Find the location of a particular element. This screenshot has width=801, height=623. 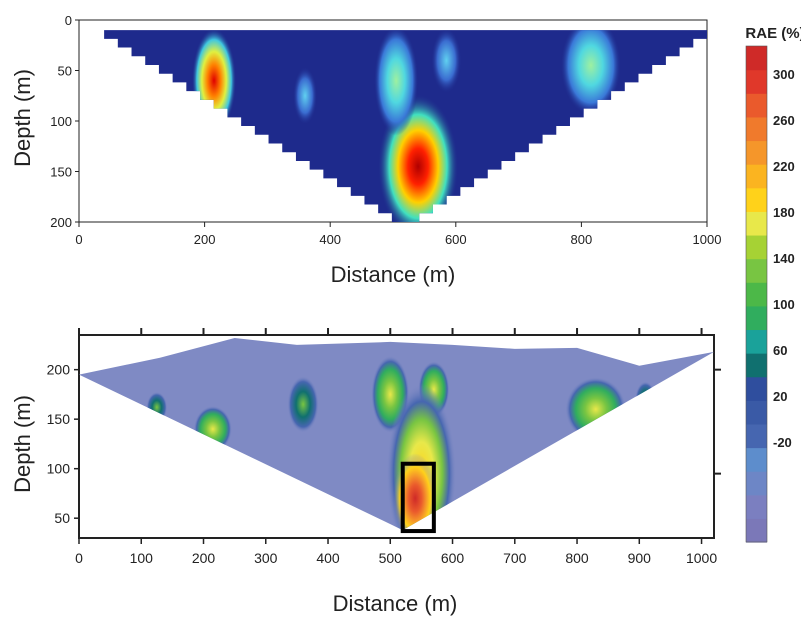

colorbar-tick-label: 300 is located at coordinates (784, 74).